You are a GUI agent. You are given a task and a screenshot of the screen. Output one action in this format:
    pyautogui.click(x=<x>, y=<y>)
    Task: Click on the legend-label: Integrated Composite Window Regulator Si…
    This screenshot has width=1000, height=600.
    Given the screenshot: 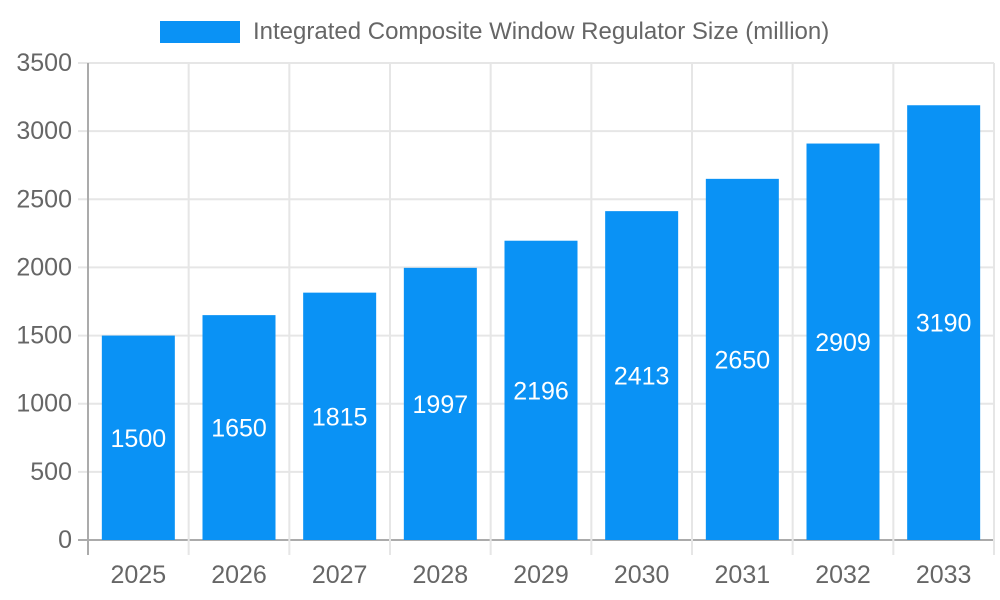 What is the action you would take?
    pyautogui.click(x=541, y=31)
    